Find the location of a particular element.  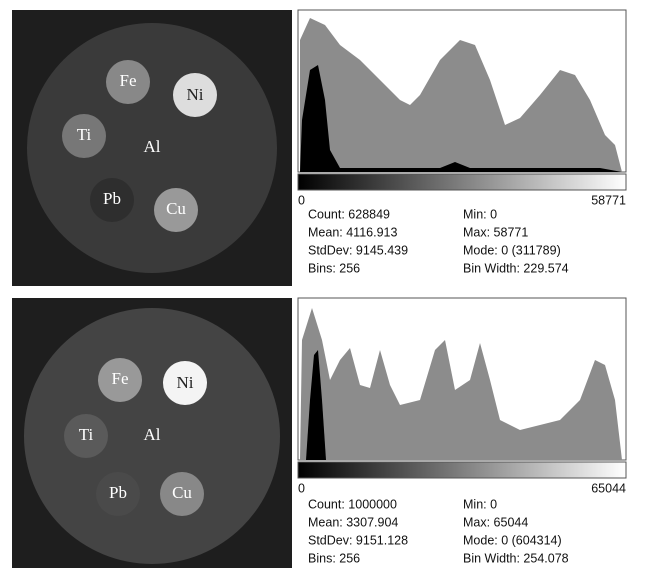

stat: Bin Width: 254.078 is located at coordinates (516, 558).